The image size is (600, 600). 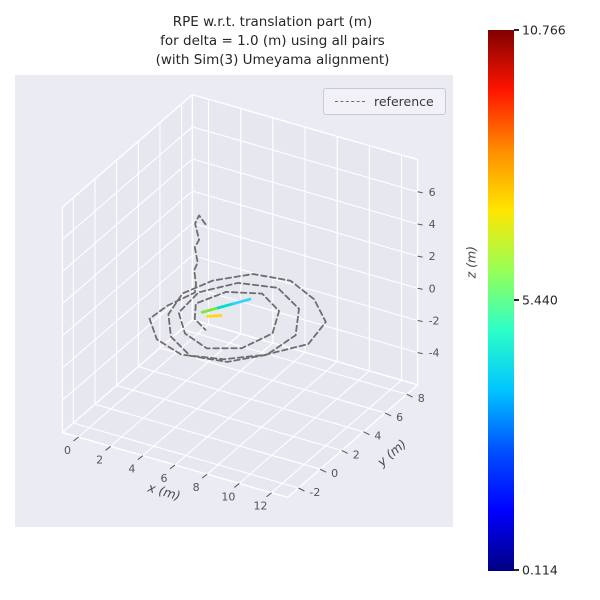 What do you see at coordinates (131, 469) in the screenshot?
I see `x-tick-label: 4` at bounding box center [131, 469].